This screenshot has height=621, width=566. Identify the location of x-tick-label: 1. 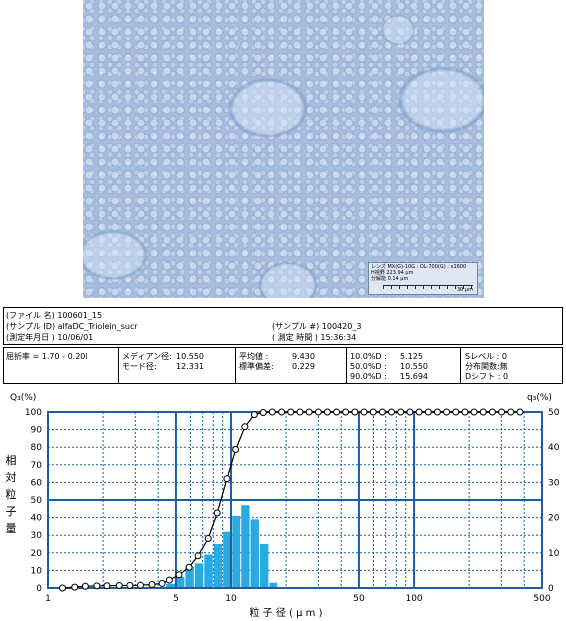
(48, 599).